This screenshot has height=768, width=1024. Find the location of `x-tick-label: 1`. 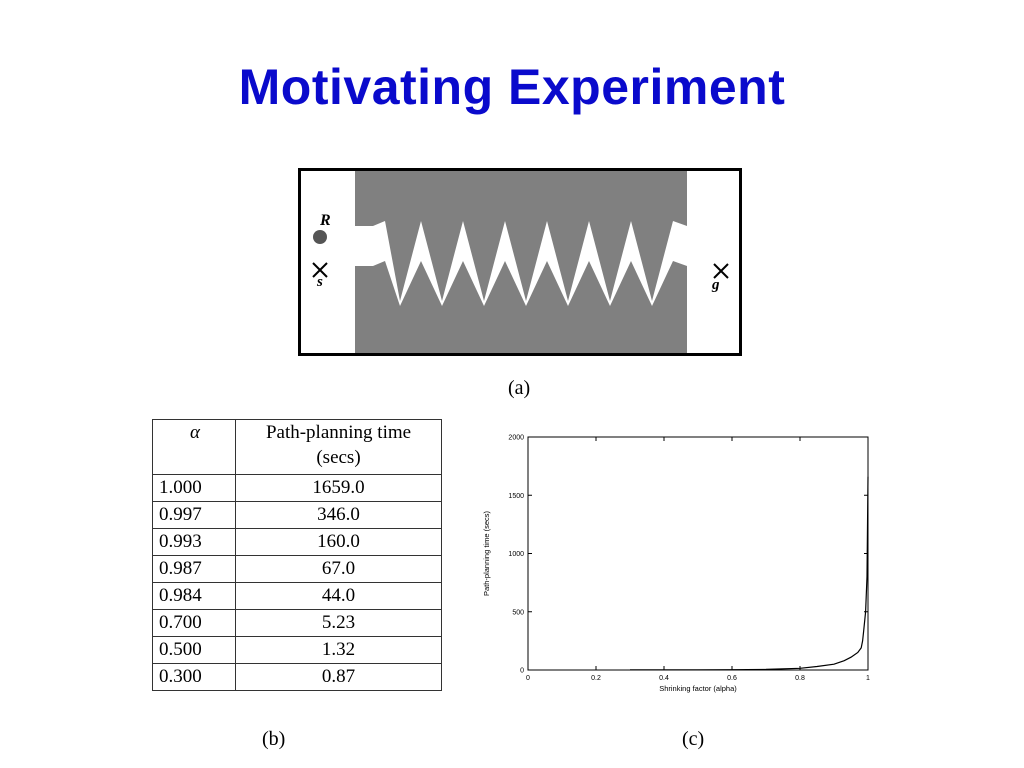

x-tick-label: 1 is located at coordinates (868, 678).